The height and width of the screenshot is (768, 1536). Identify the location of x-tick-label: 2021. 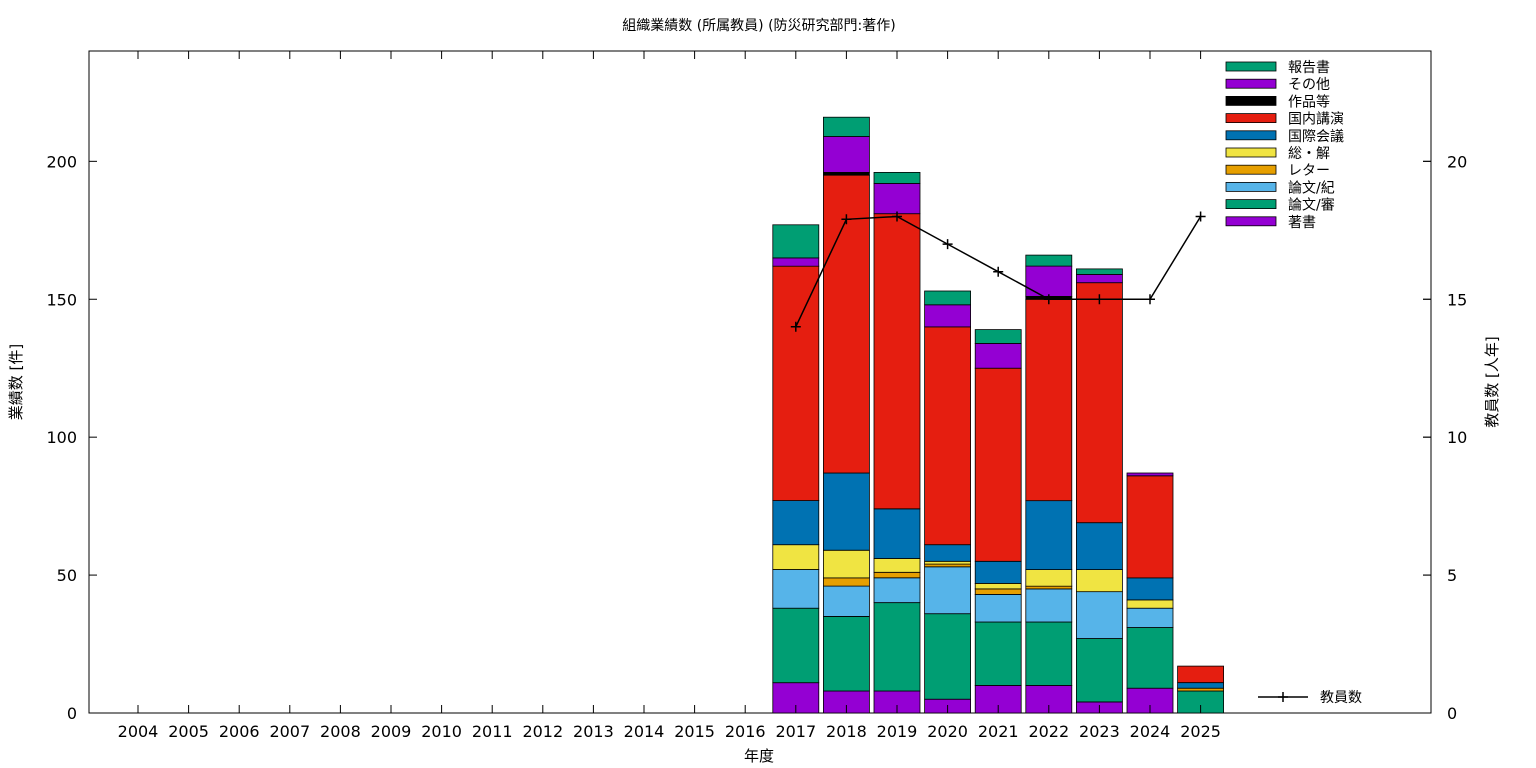
(998, 731).